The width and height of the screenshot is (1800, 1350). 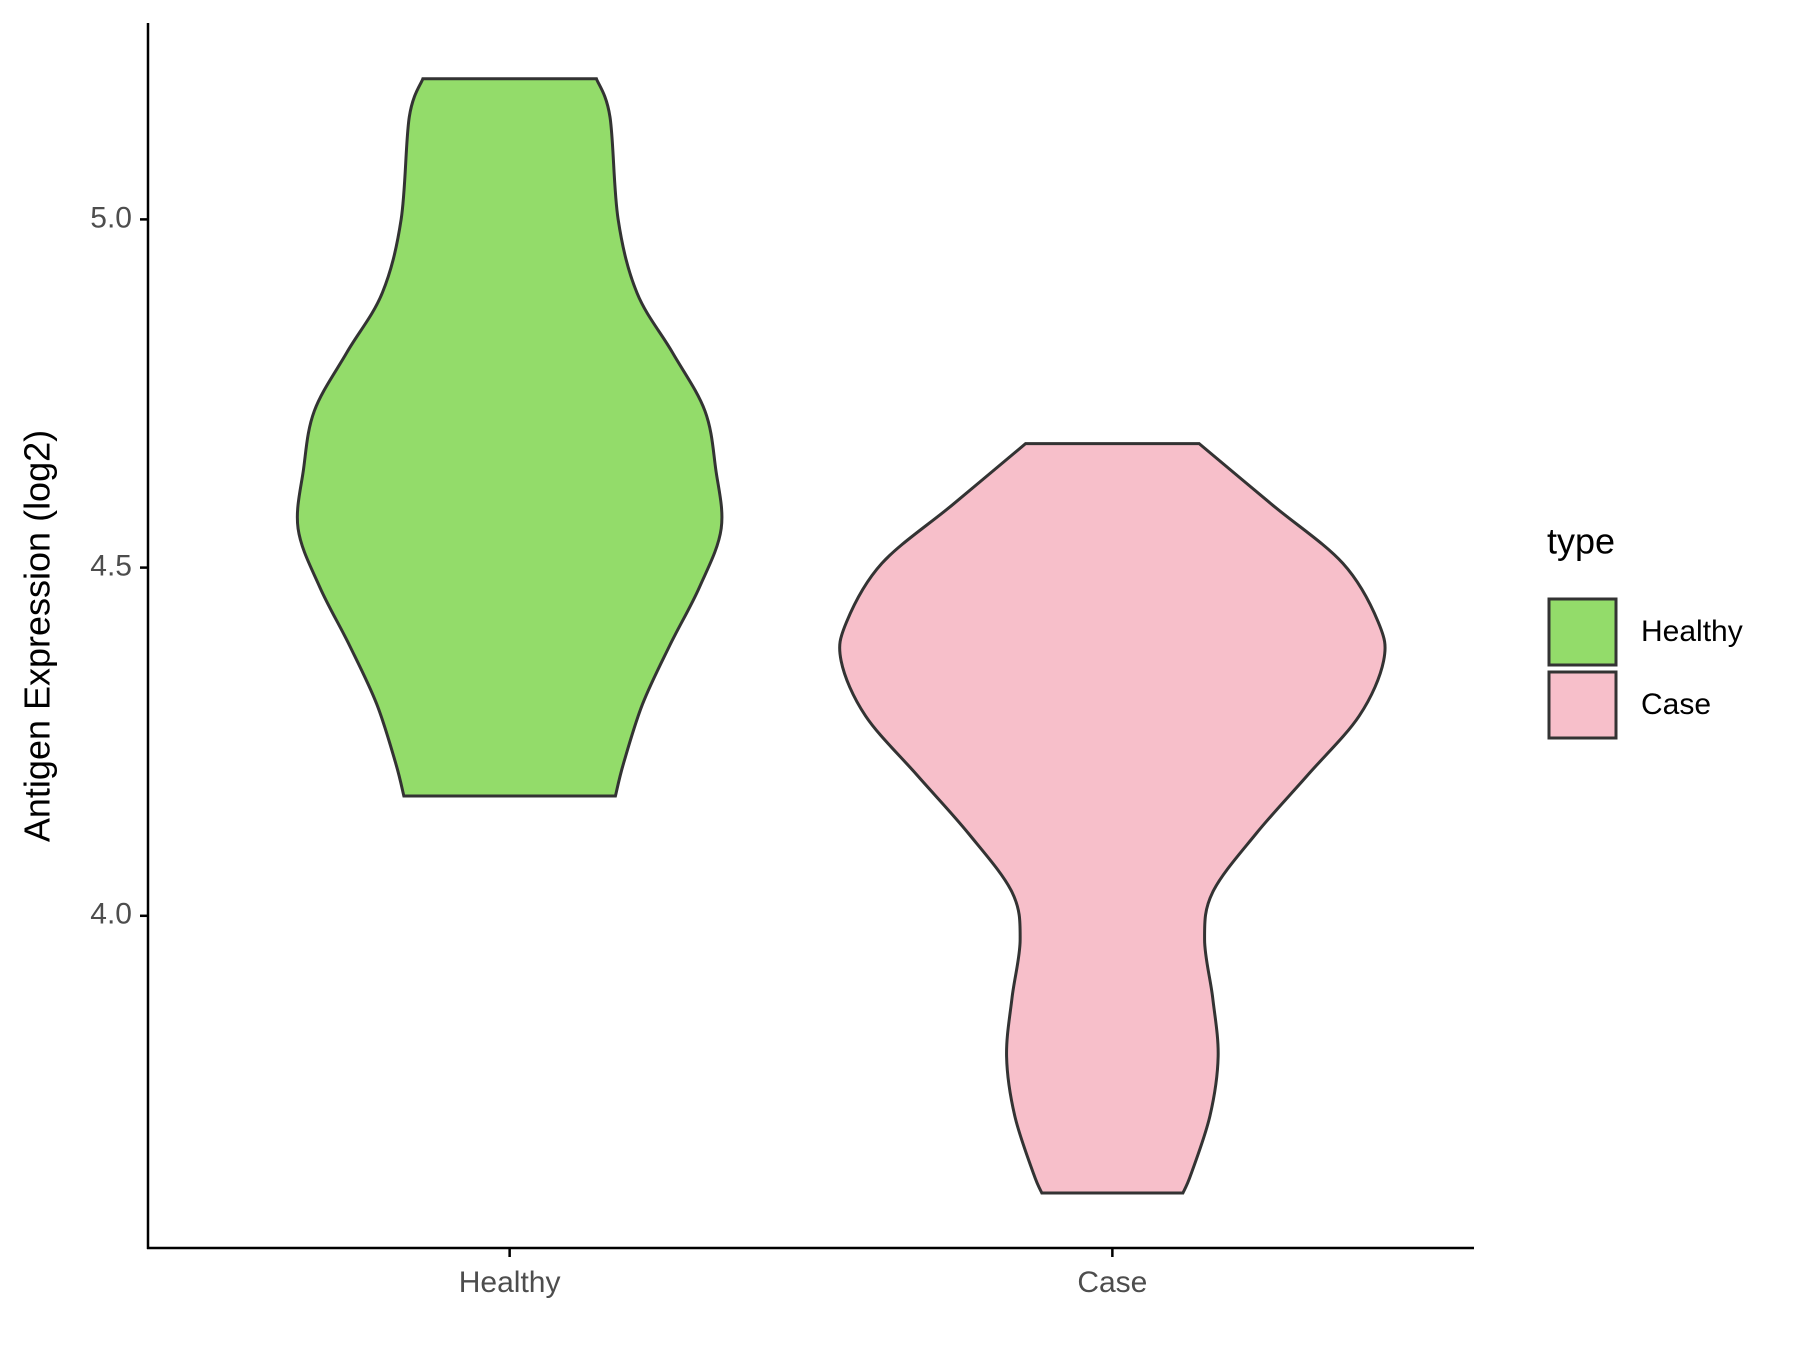 What do you see at coordinates (1676, 704) in the screenshot?
I see `legend-label: Case` at bounding box center [1676, 704].